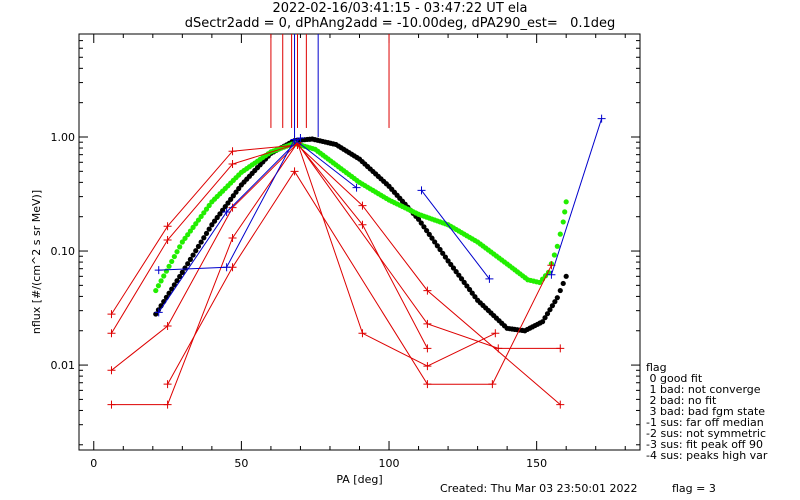 Image resolution: width=800 pixels, height=500 pixels. What do you see at coordinates (36, 262) in the screenshot?
I see `y-axis-label: nflux [#/(cm^2 s sr MeV)]` at bounding box center [36, 262].